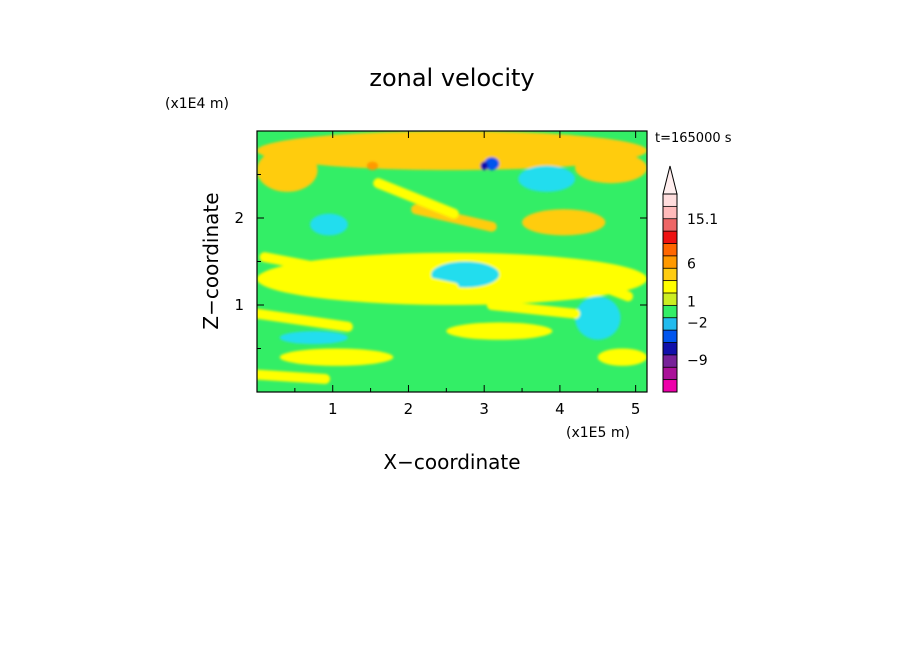  Describe the element at coordinates (697, 324) in the screenshot. I see `colorbar-label: −2` at that location.